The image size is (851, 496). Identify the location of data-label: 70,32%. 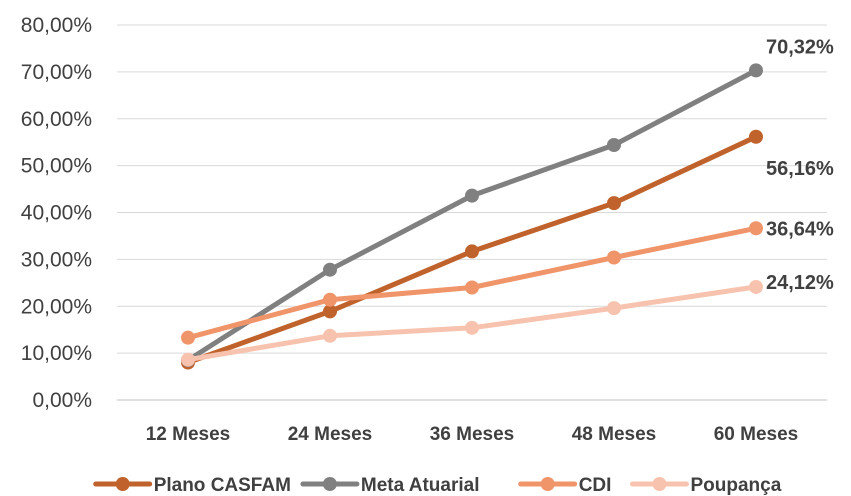
(800, 47).